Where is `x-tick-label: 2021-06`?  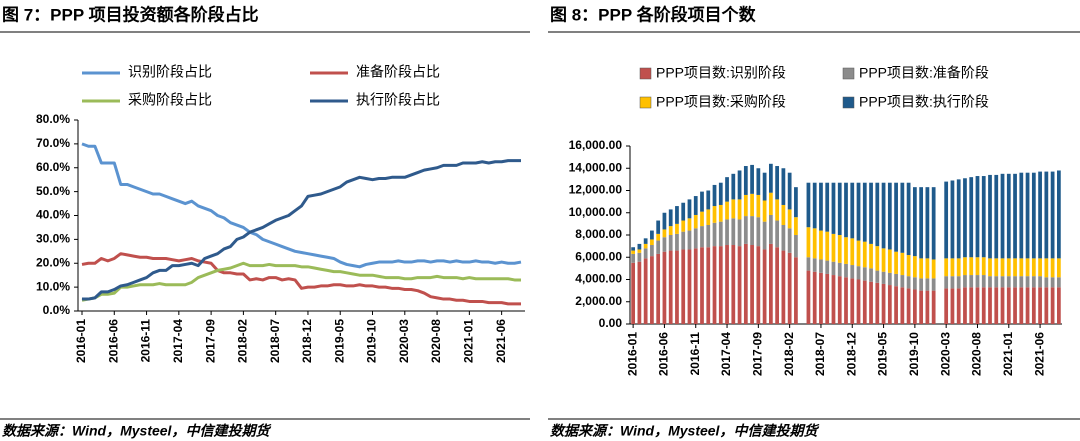 x-tick-label: 2021-06 is located at coordinates (1039, 354).